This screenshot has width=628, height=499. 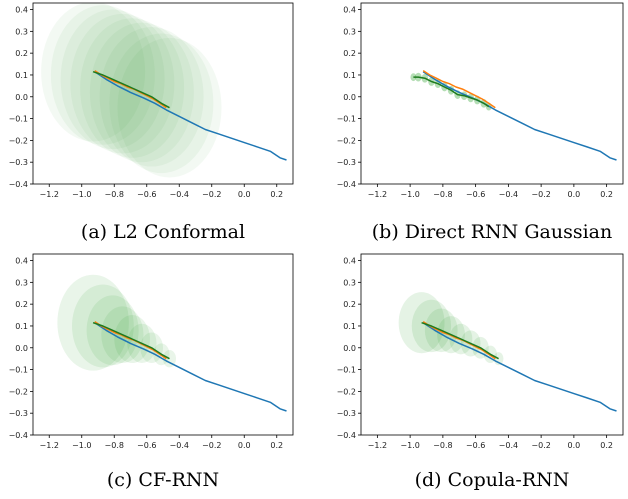 What do you see at coordinates (492, 232) in the screenshot?
I see `panel-caption: (b) Direct RNN Gaussian` at bounding box center [492, 232].